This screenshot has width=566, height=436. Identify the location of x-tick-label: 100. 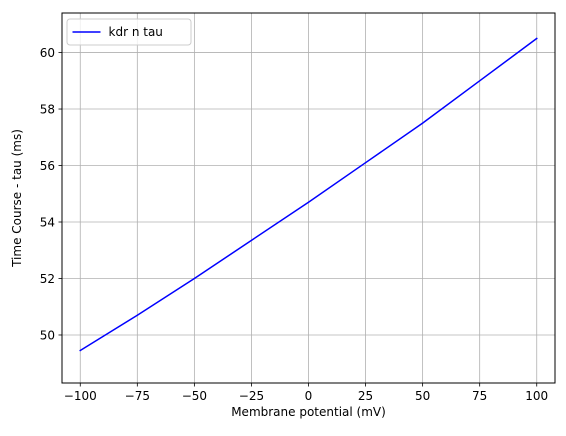
(536, 396).